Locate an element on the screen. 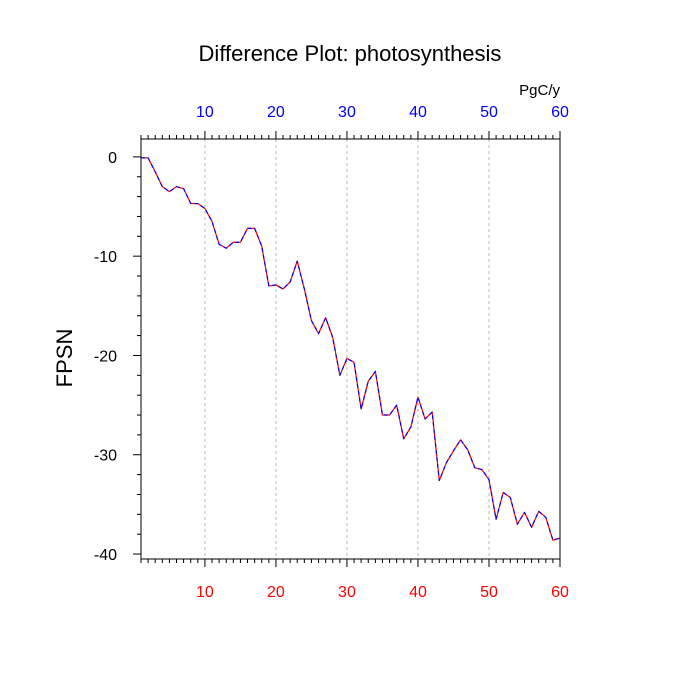 This screenshot has height=700, width=700. y-tick-label: -30 is located at coordinates (105, 456).